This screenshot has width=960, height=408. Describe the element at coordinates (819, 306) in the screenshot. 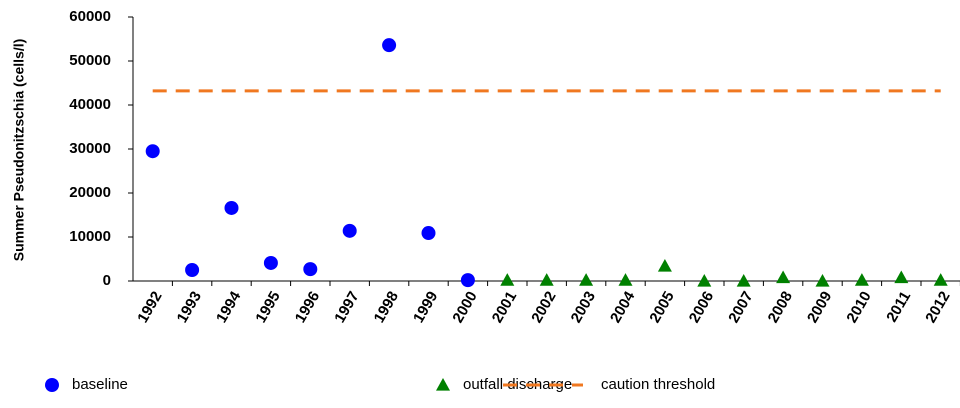

I see `x-tick-label: 2009` at that location.